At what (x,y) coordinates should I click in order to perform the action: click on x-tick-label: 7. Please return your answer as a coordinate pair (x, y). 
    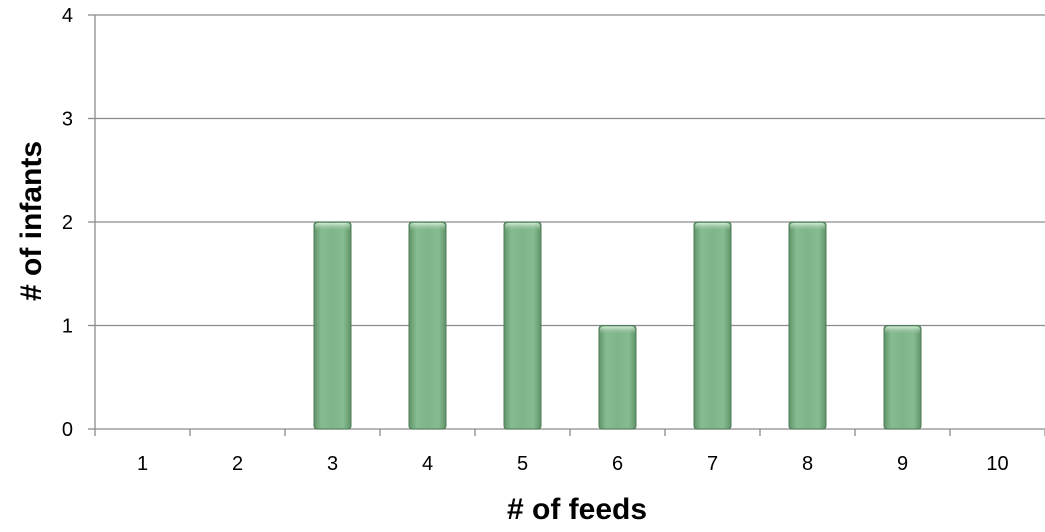
    Looking at the image, I should click on (712, 464).